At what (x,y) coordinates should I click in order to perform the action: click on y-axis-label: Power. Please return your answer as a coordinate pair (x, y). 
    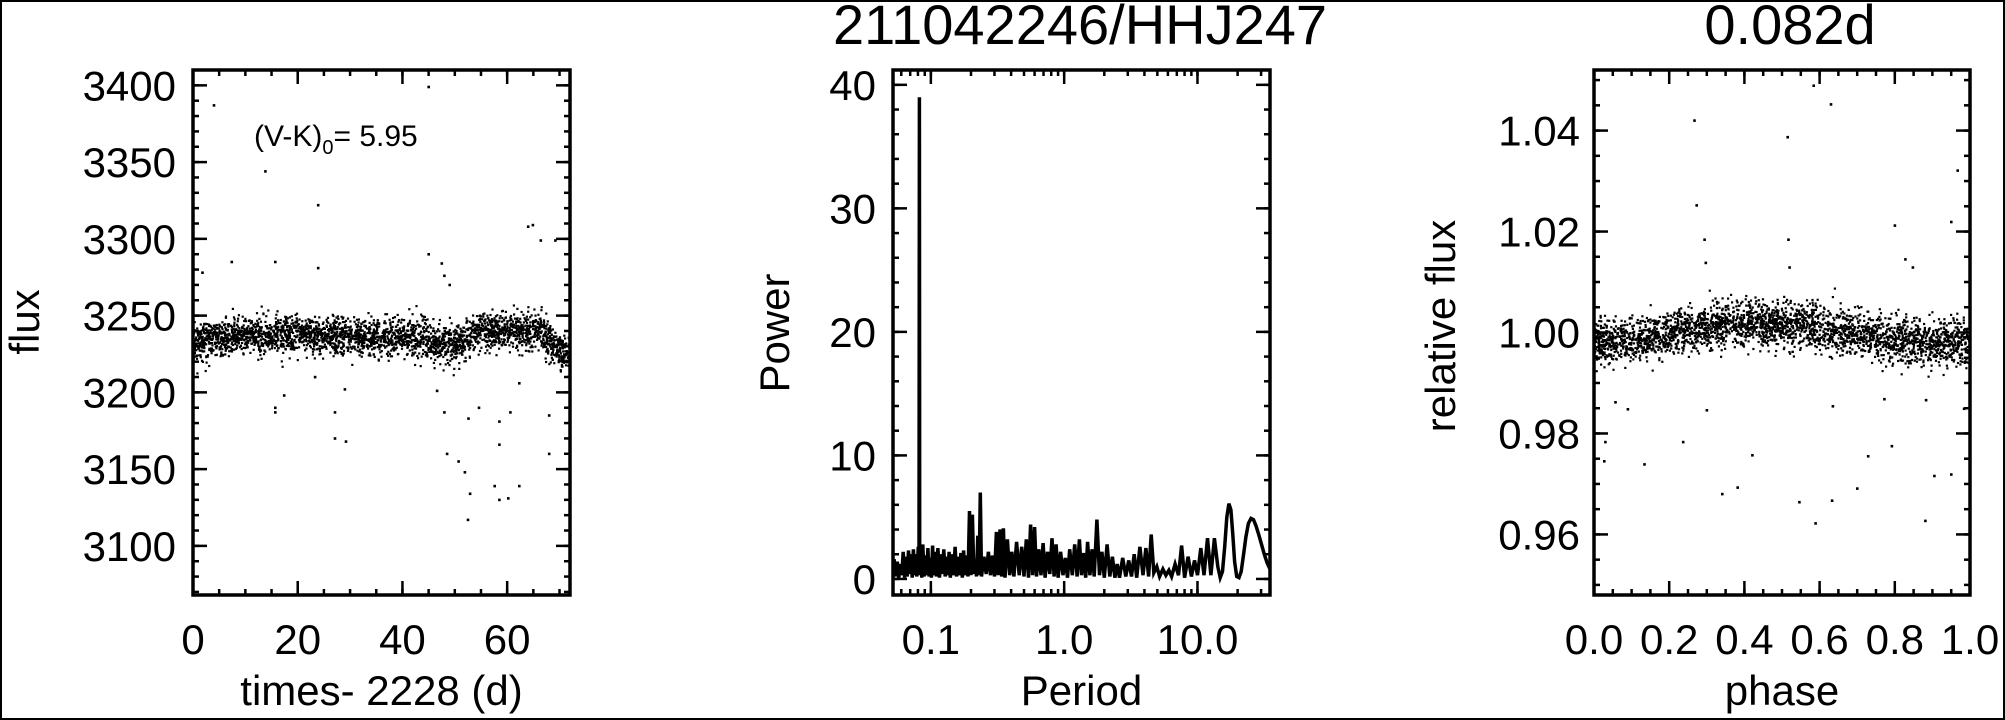
    Looking at the image, I should click on (774, 332).